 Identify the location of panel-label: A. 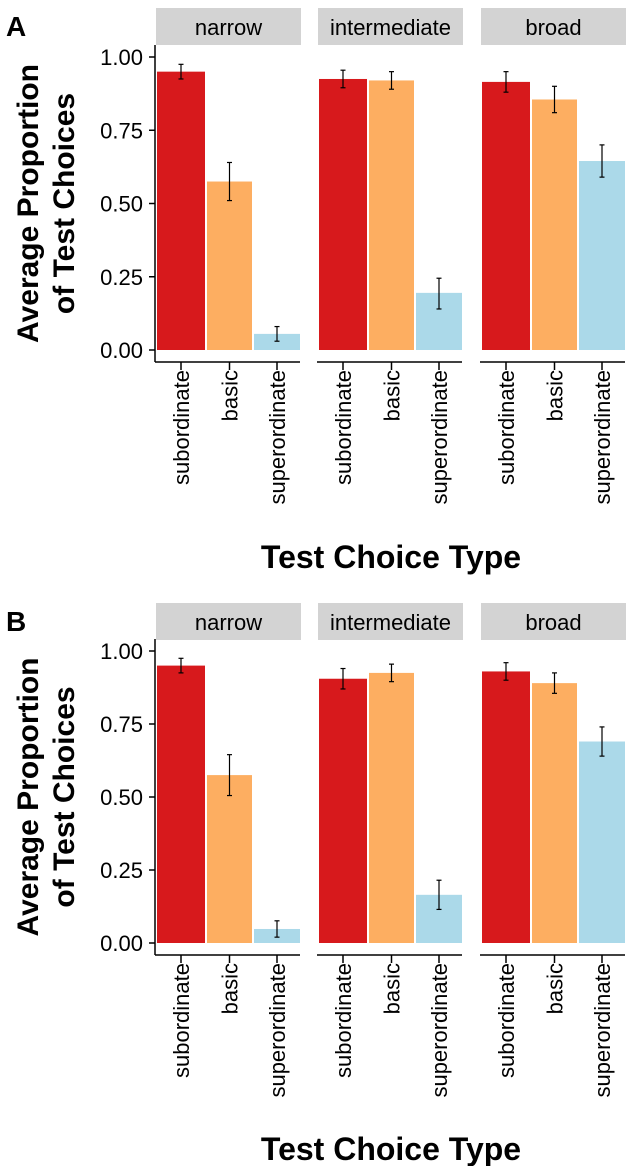
(16, 26).